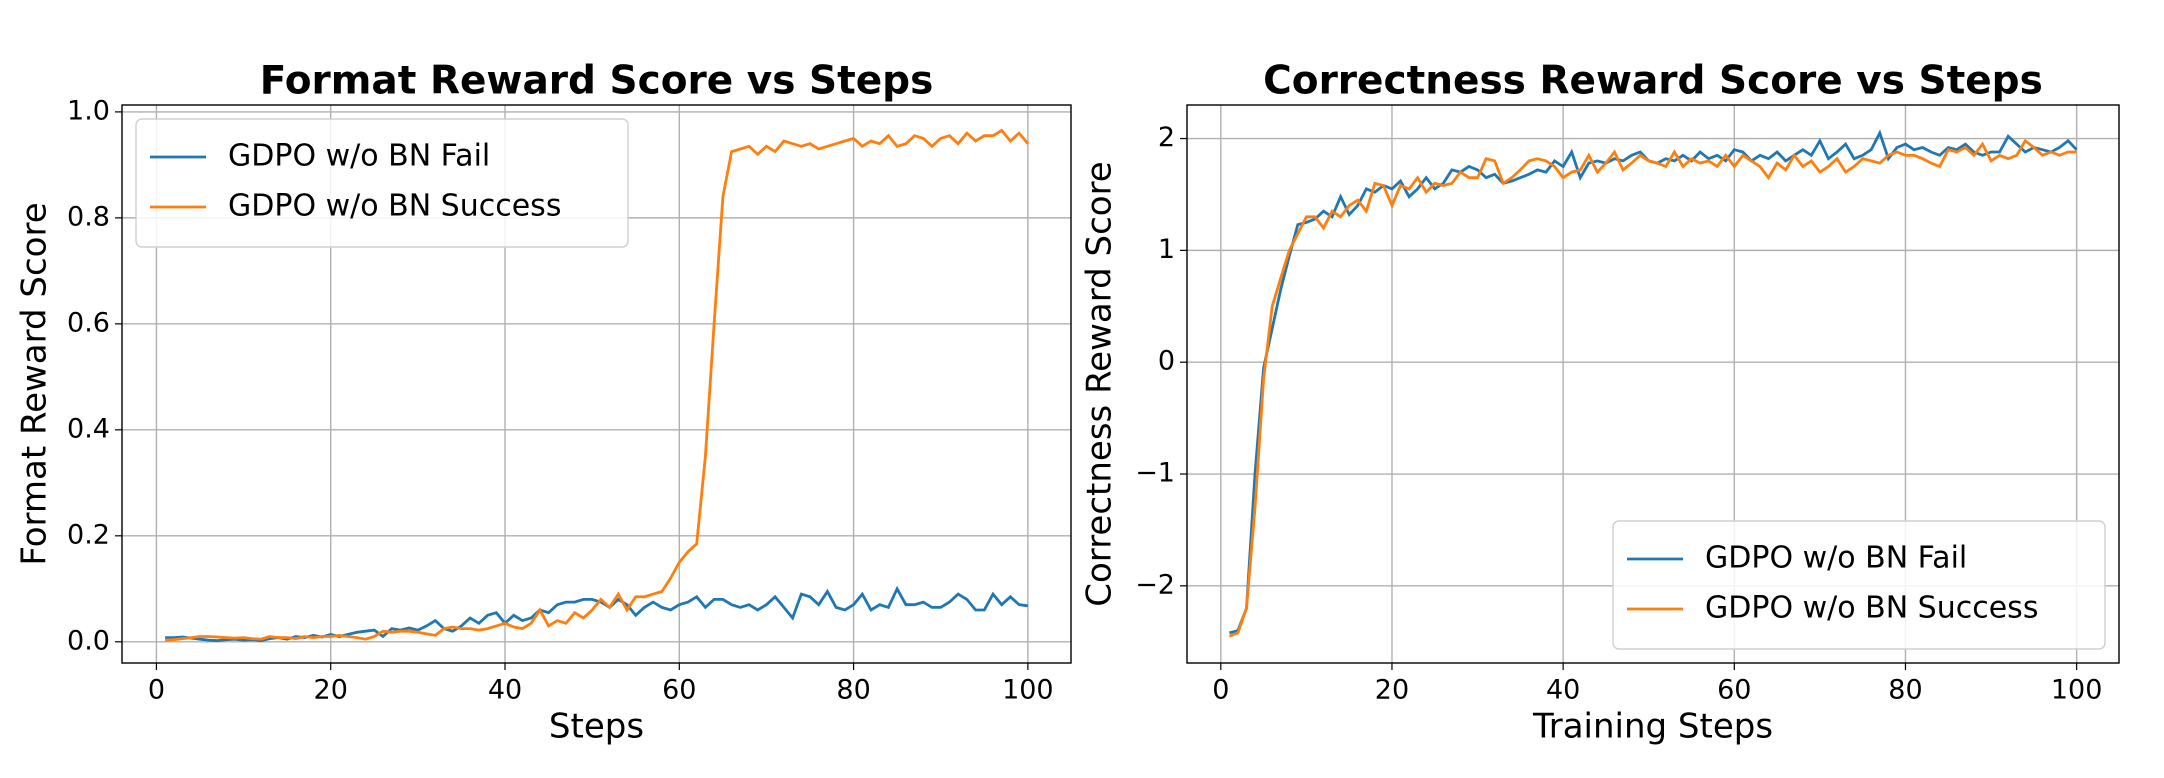 The image size is (2164, 778). Describe the element at coordinates (35, 383) in the screenshot. I see `y-axis-label: Format Reward Score` at that location.